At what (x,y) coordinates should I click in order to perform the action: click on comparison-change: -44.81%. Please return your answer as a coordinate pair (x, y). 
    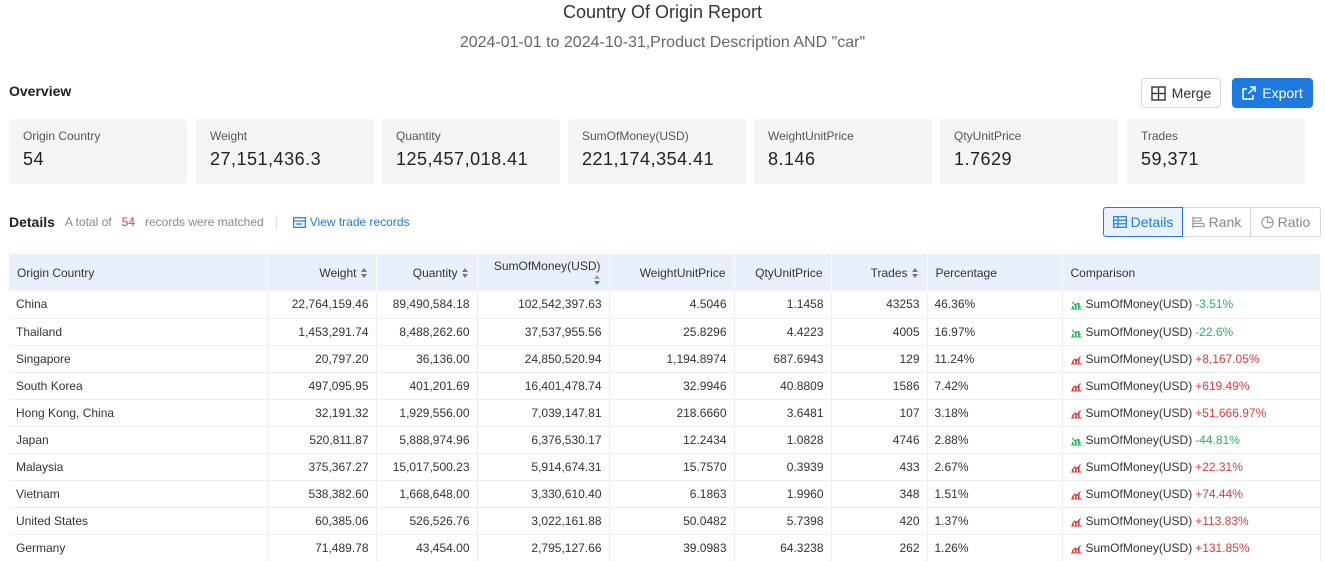
    Looking at the image, I should click on (1217, 439).